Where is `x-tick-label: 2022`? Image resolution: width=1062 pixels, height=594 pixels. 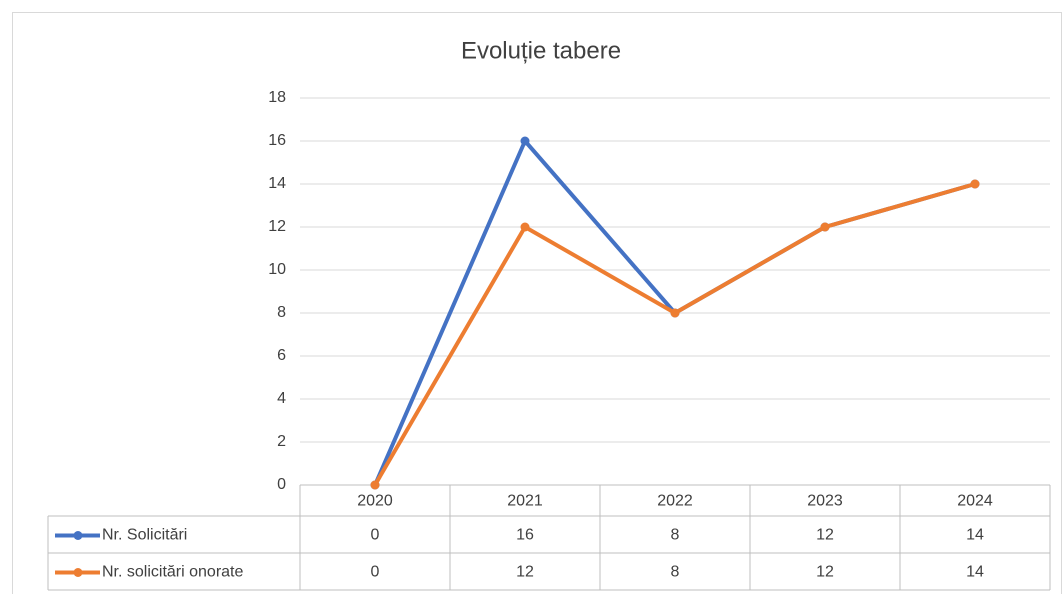 x-tick-label: 2022 is located at coordinates (675, 501).